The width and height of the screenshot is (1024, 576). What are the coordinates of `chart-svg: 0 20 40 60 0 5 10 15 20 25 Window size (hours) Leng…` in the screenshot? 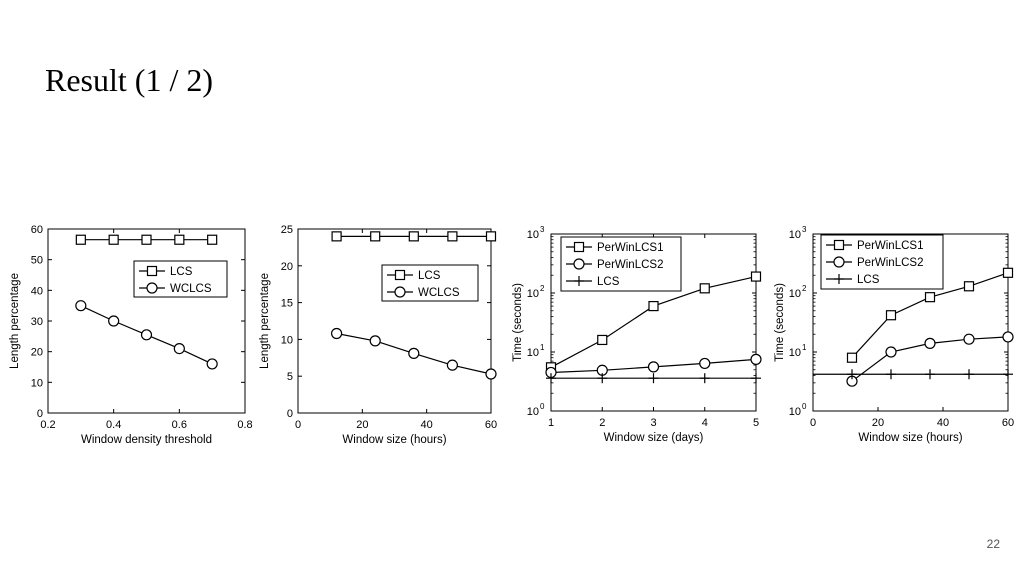 It's located at (378, 335).